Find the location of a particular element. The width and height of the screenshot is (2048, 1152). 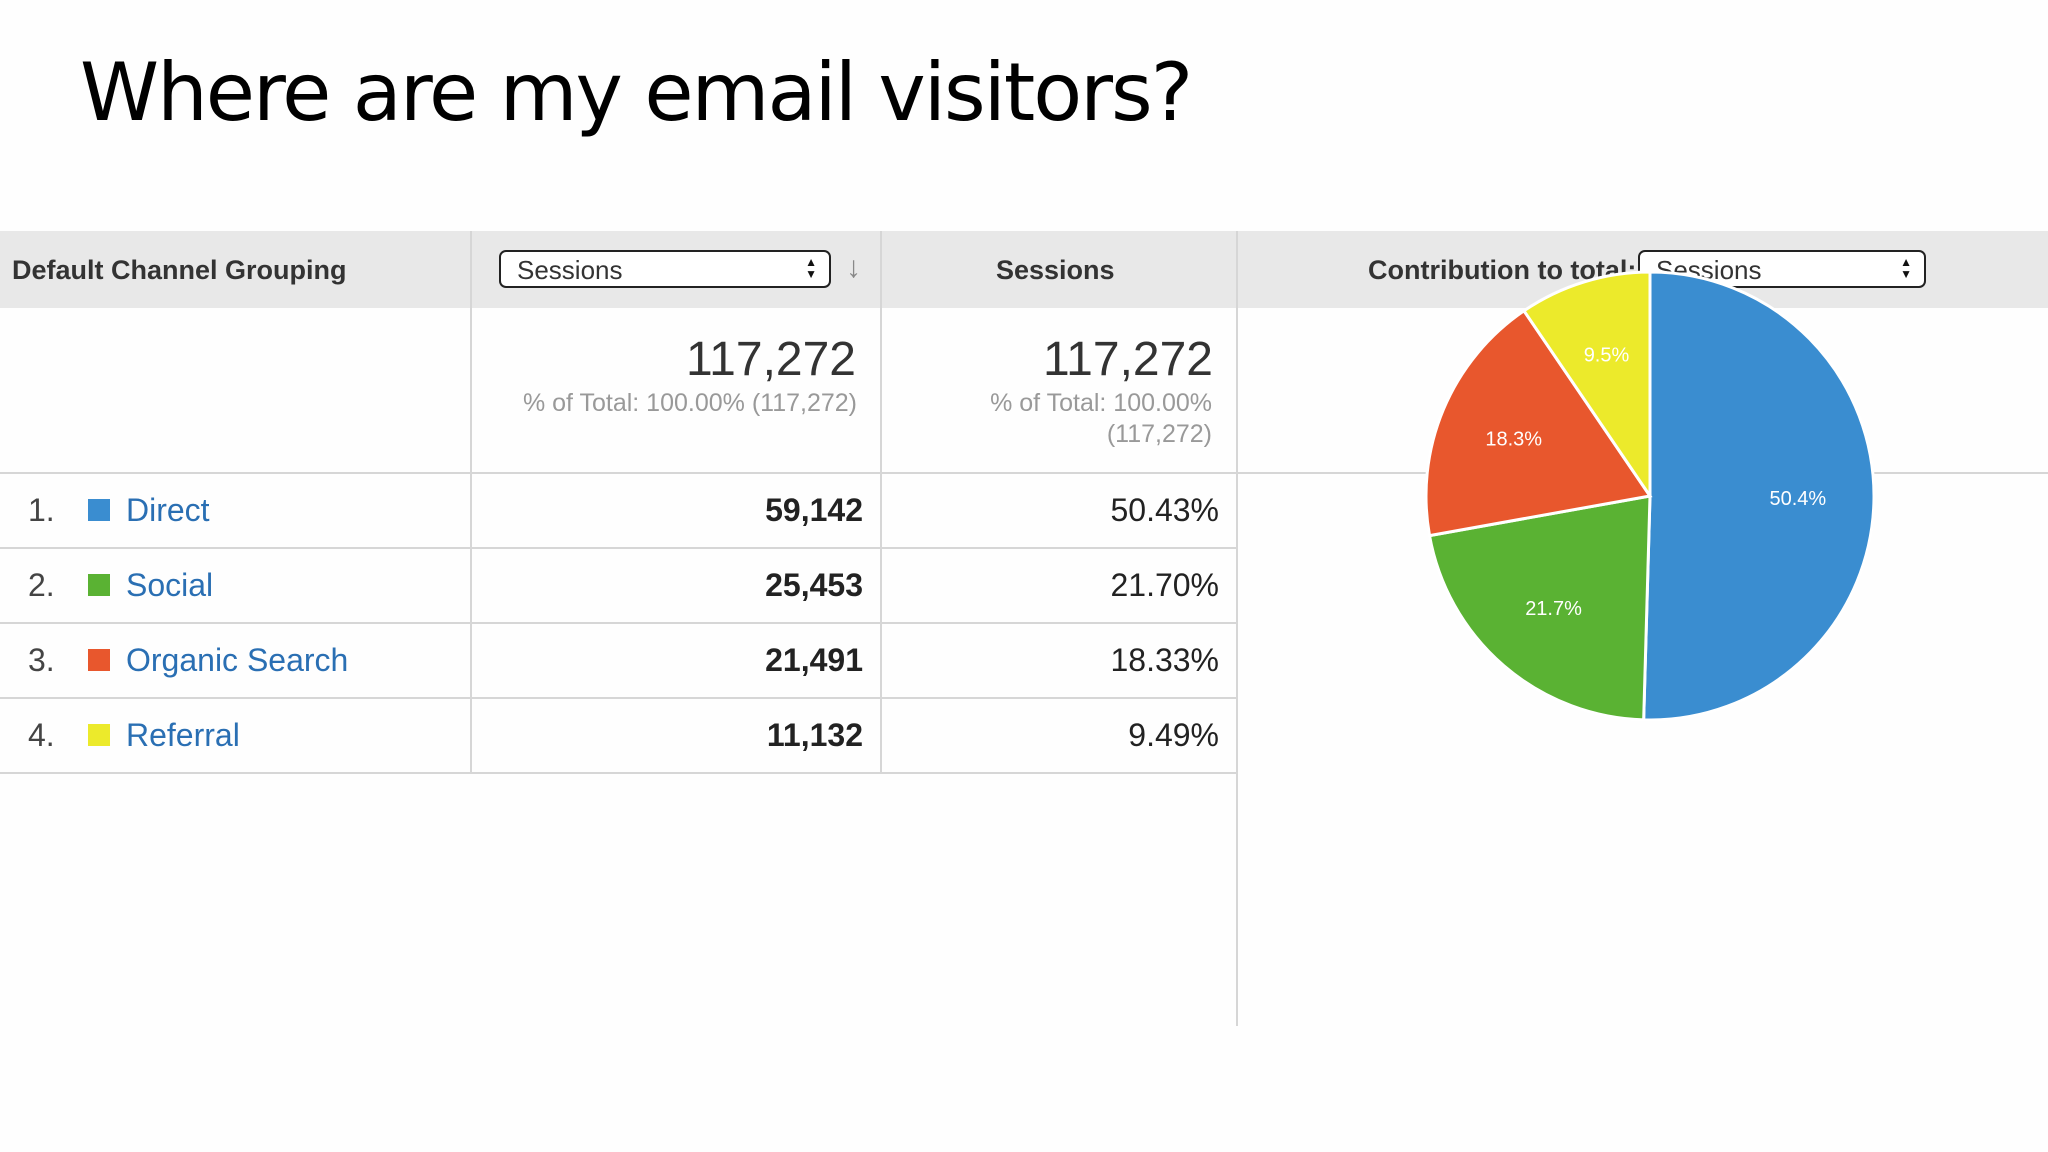

pie-chart-svg: 50.4% 21.7% 18.3% 9.5% is located at coordinates (1650, 496).